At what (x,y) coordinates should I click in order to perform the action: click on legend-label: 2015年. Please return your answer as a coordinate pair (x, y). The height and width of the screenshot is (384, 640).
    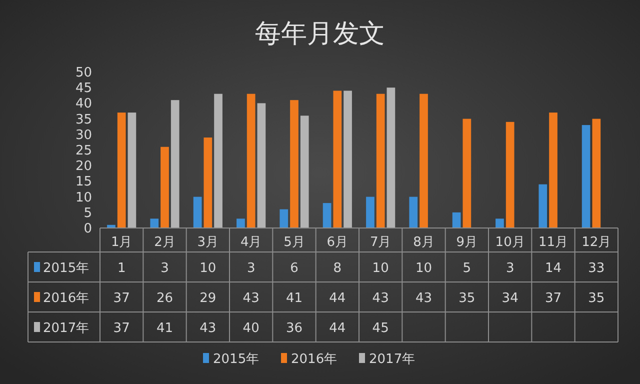
    Looking at the image, I should click on (66, 268).